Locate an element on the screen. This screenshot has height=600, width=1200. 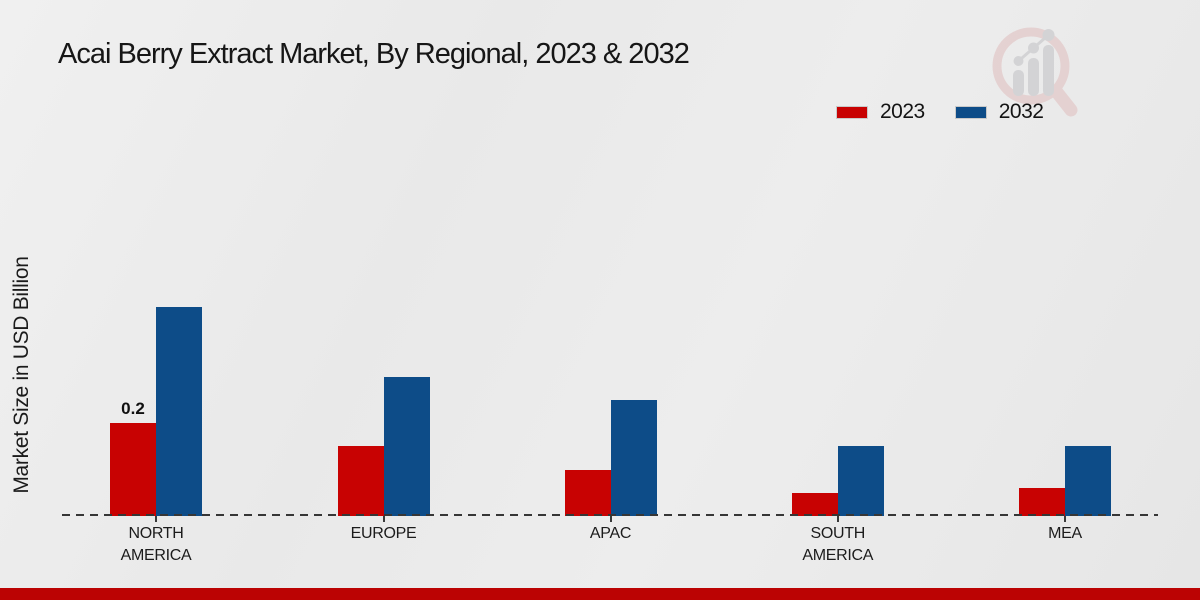
bar-2023-europe is located at coordinates (360, 481).